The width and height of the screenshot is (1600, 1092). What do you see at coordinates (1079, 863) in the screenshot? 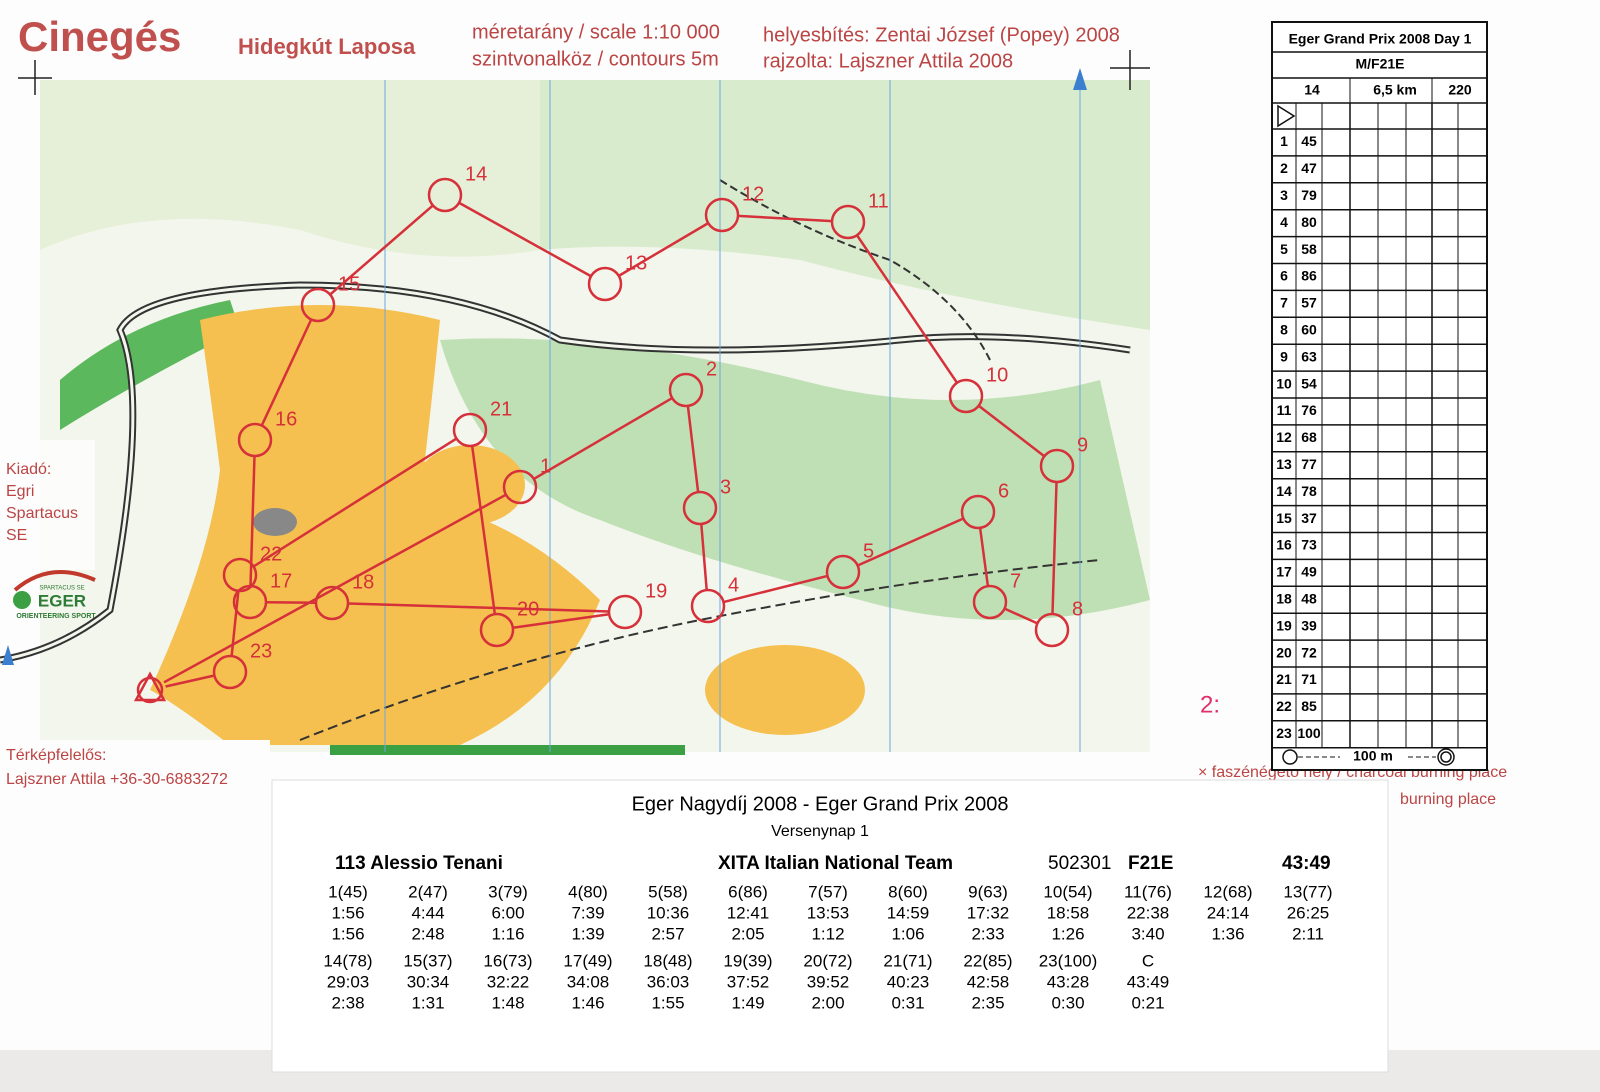
I see `slip-card-number: 502301` at bounding box center [1079, 863].